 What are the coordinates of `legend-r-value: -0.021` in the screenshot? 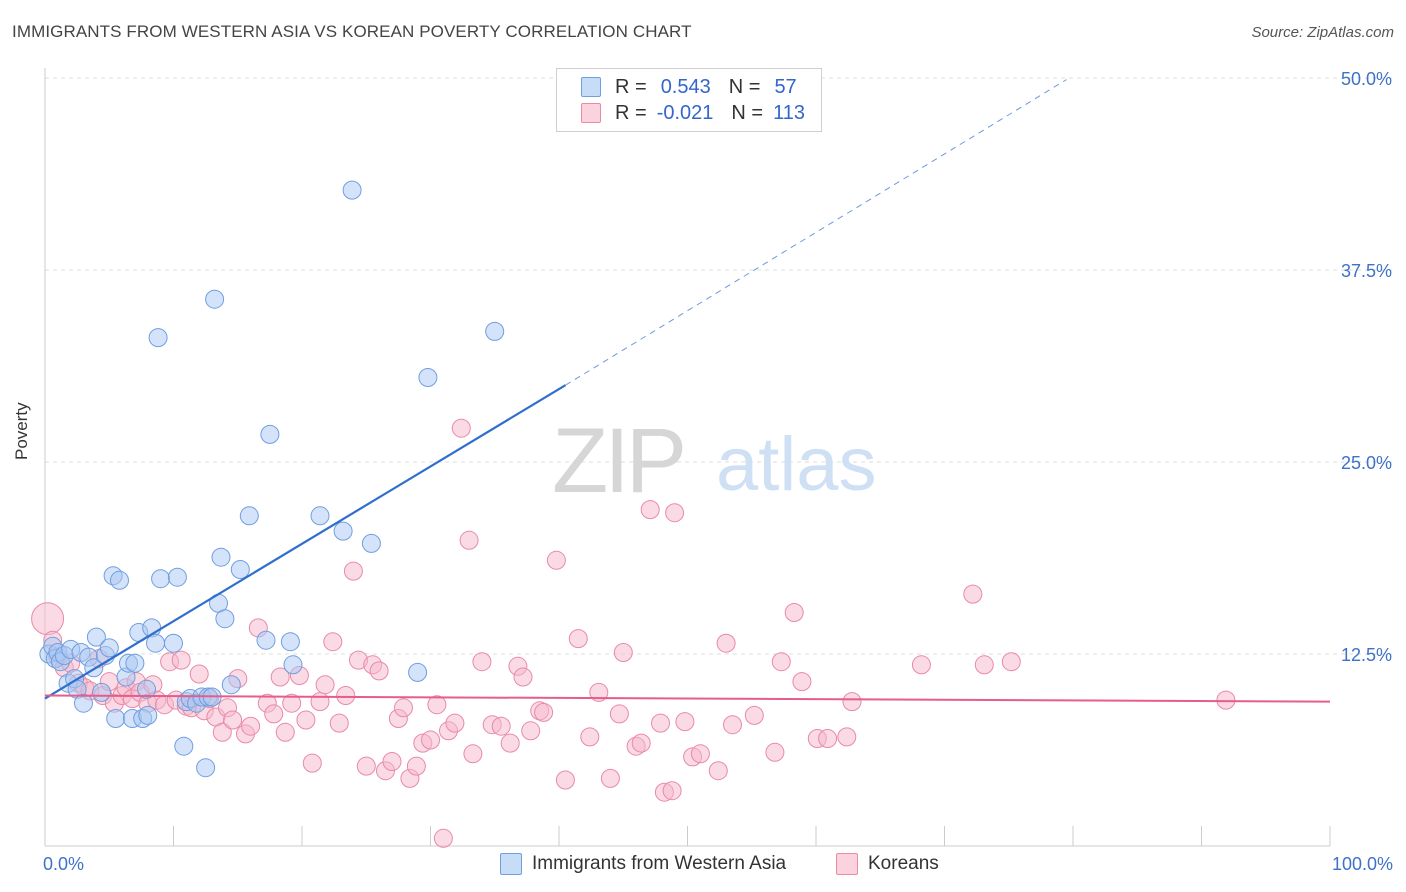 It's located at (685, 112).